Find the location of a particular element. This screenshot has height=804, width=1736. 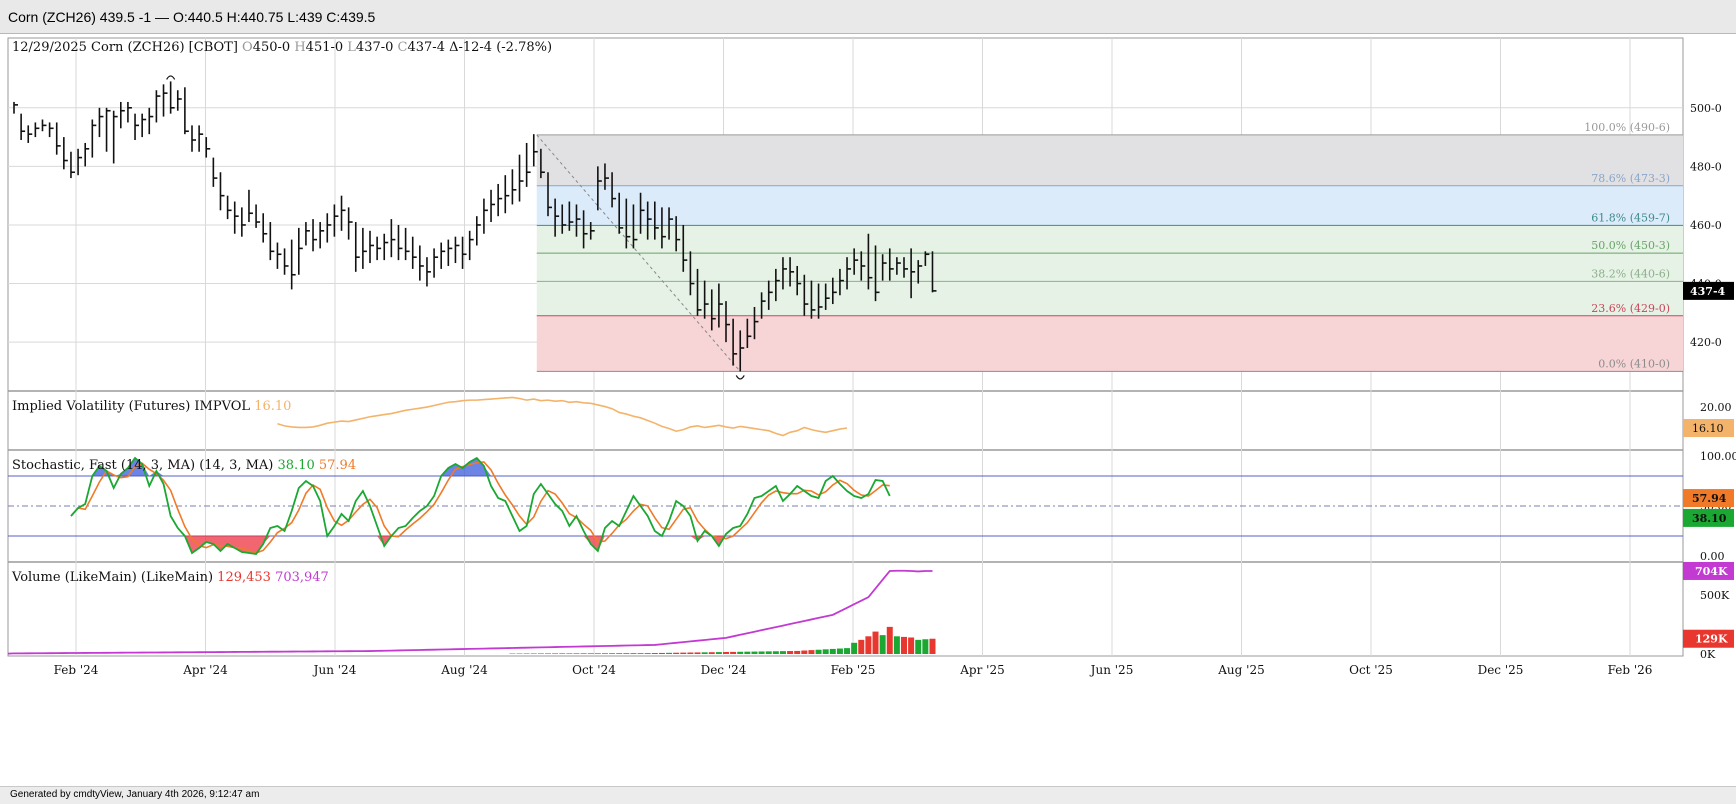

impvol-tag is located at coordinates (1708, 428).